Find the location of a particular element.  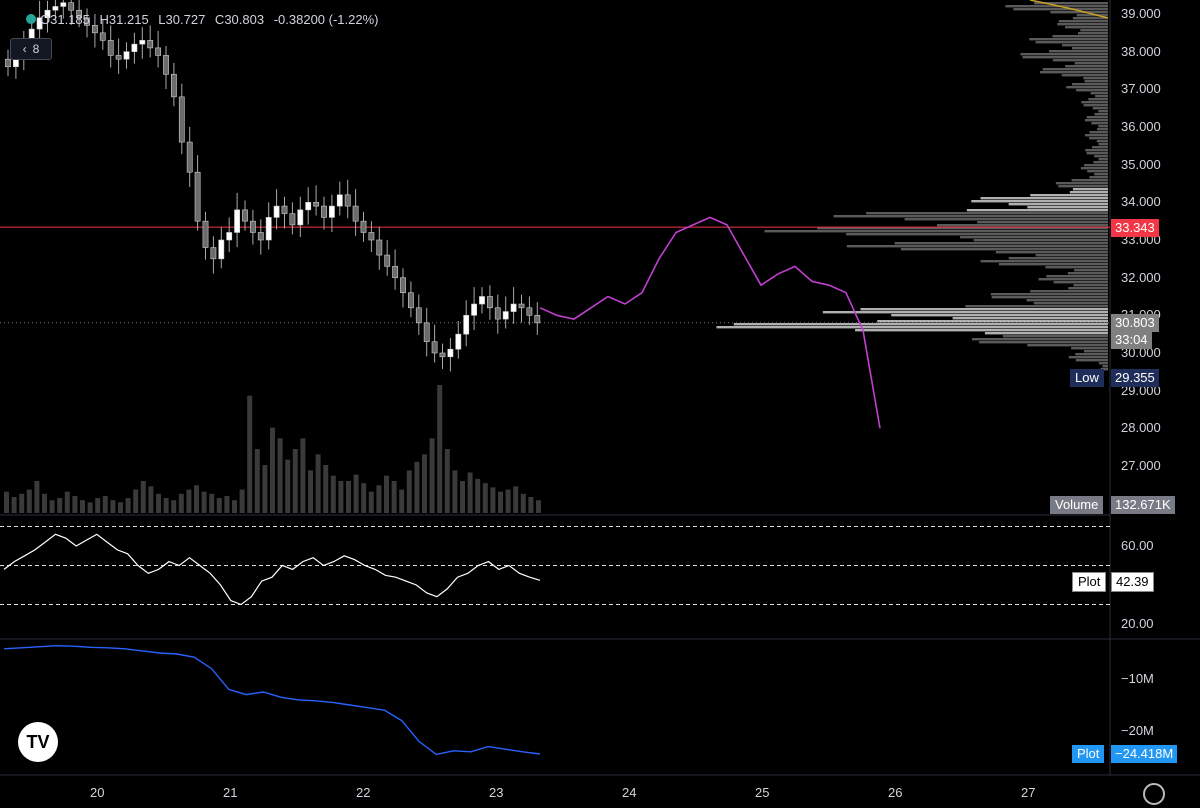

tradingview-logo-icon: TV is located at coordinates (38, 742).